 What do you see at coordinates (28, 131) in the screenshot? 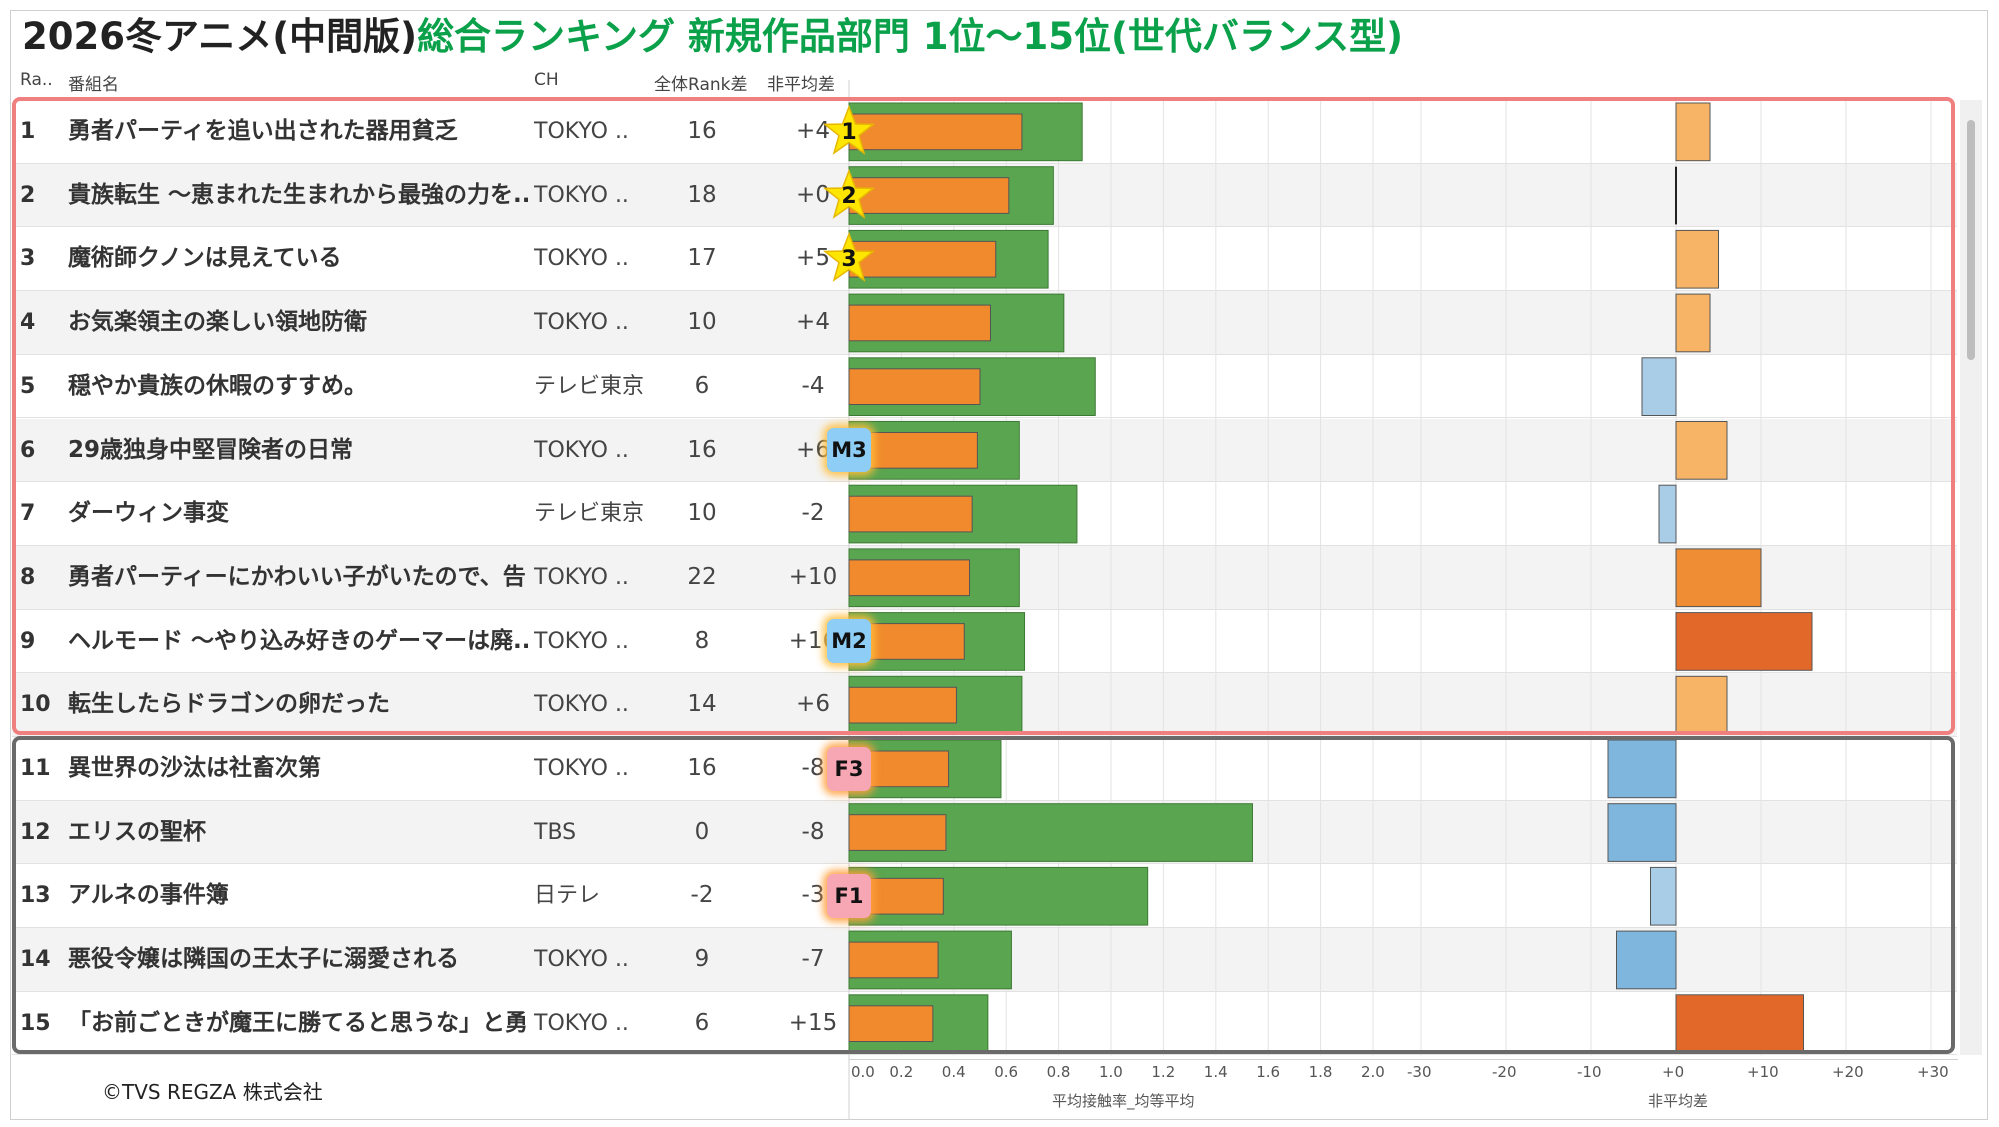
I see `row-rank: 1` at bounding box center [28, 131].